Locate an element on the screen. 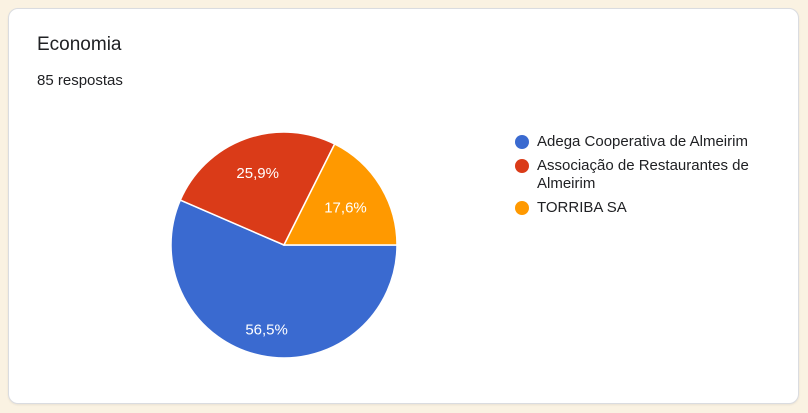 The image size is (808, 413). legend-item-1: Adega Cooperativa de Almeirim is located at coordinates (635, 142).